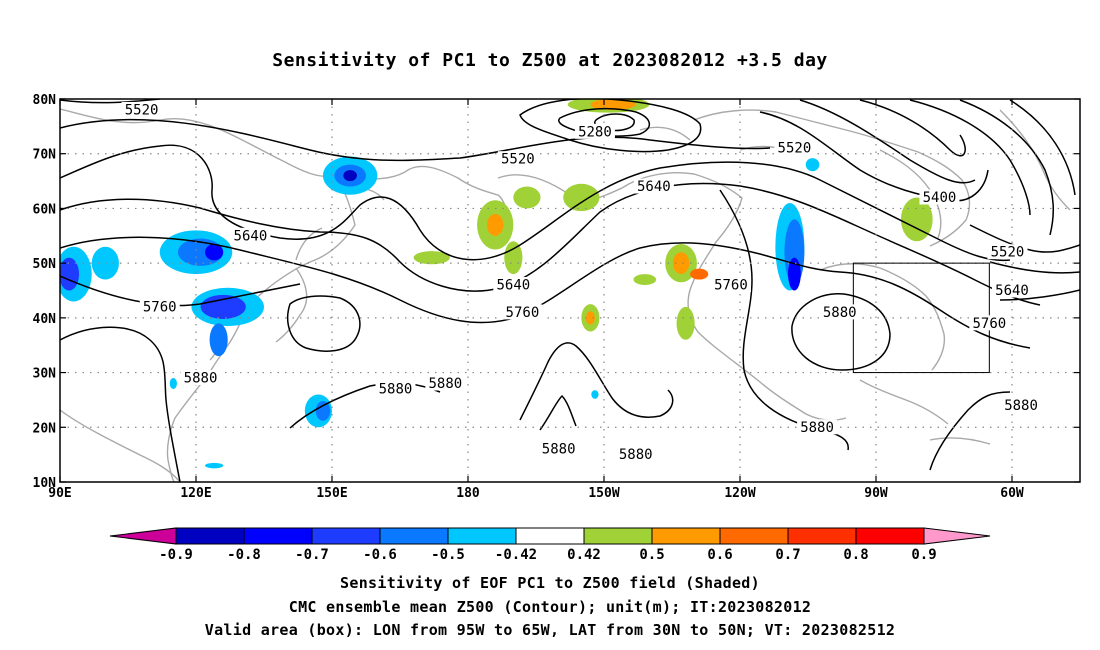 The height and width of the screenshot is (650, 1100). I want to click on lon-tick-label: 150W, so click(603, 493).